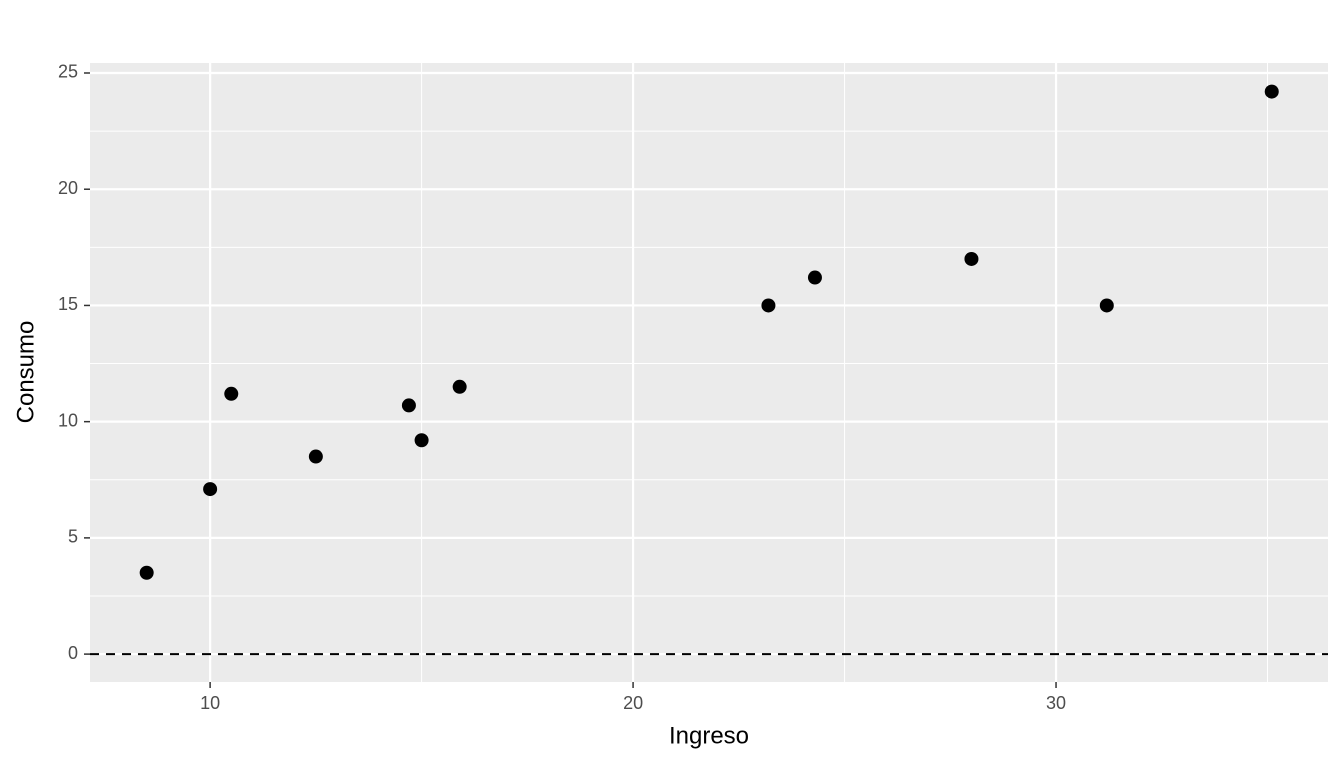  I want to click on y-tick-label: 10, so click(68, 420).